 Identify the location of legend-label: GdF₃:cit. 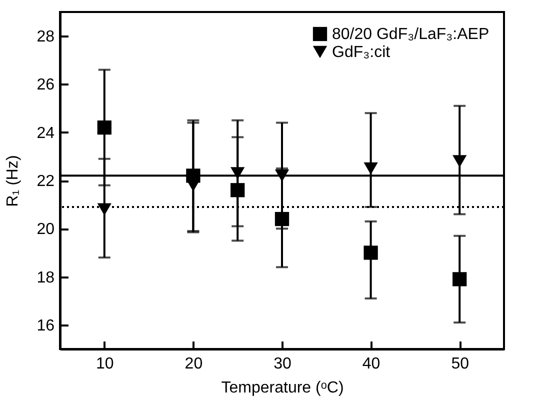
(361, 52).